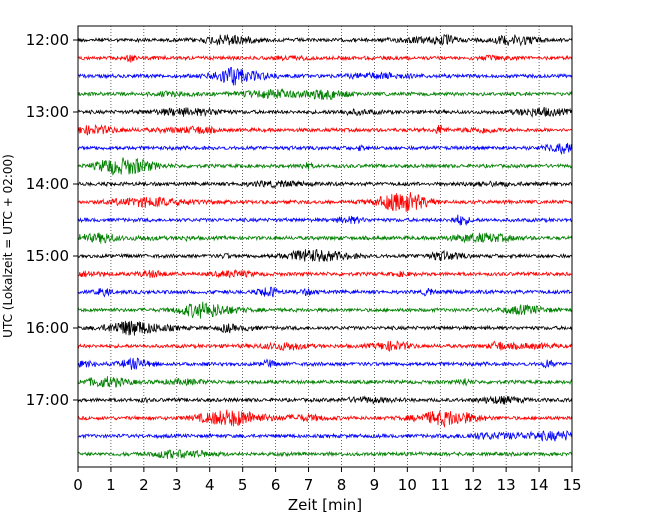 The image size is (650, 520). Describe the element at coordinates (47, 256) in the screenshot. I see `y-tick-label: 15:00` at that location.